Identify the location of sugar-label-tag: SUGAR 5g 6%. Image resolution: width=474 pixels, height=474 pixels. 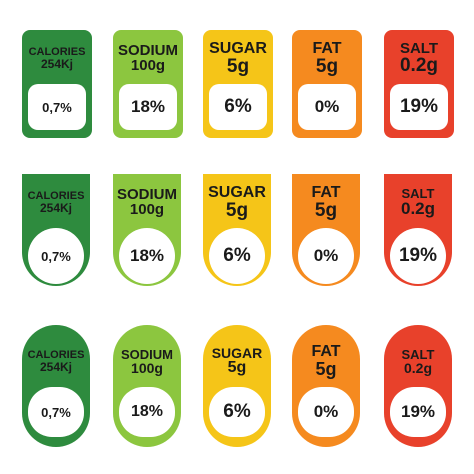
(237, 230).